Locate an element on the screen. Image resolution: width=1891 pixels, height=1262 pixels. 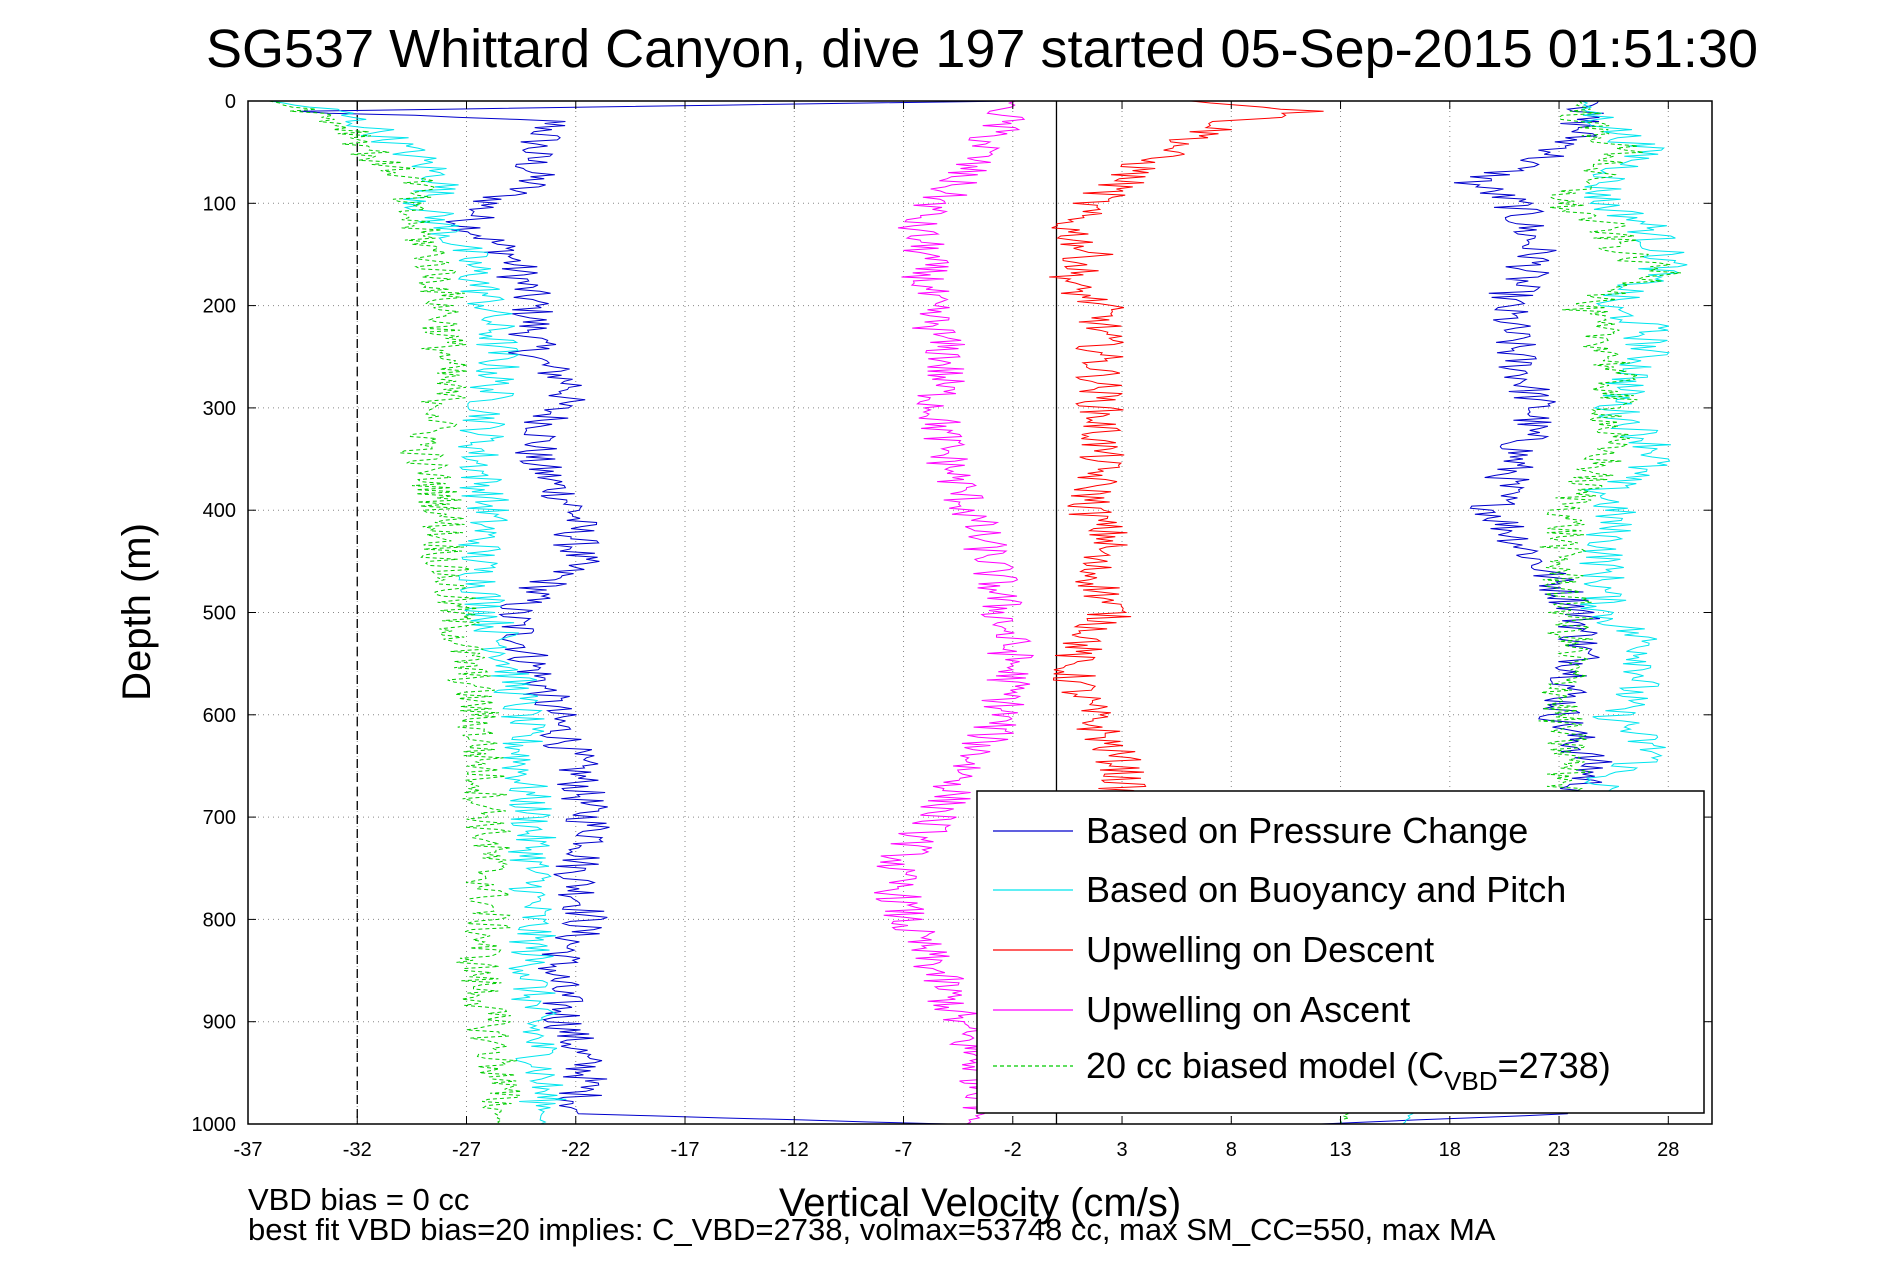
y-tick-label: 200 is located at coordinates (219, 307).